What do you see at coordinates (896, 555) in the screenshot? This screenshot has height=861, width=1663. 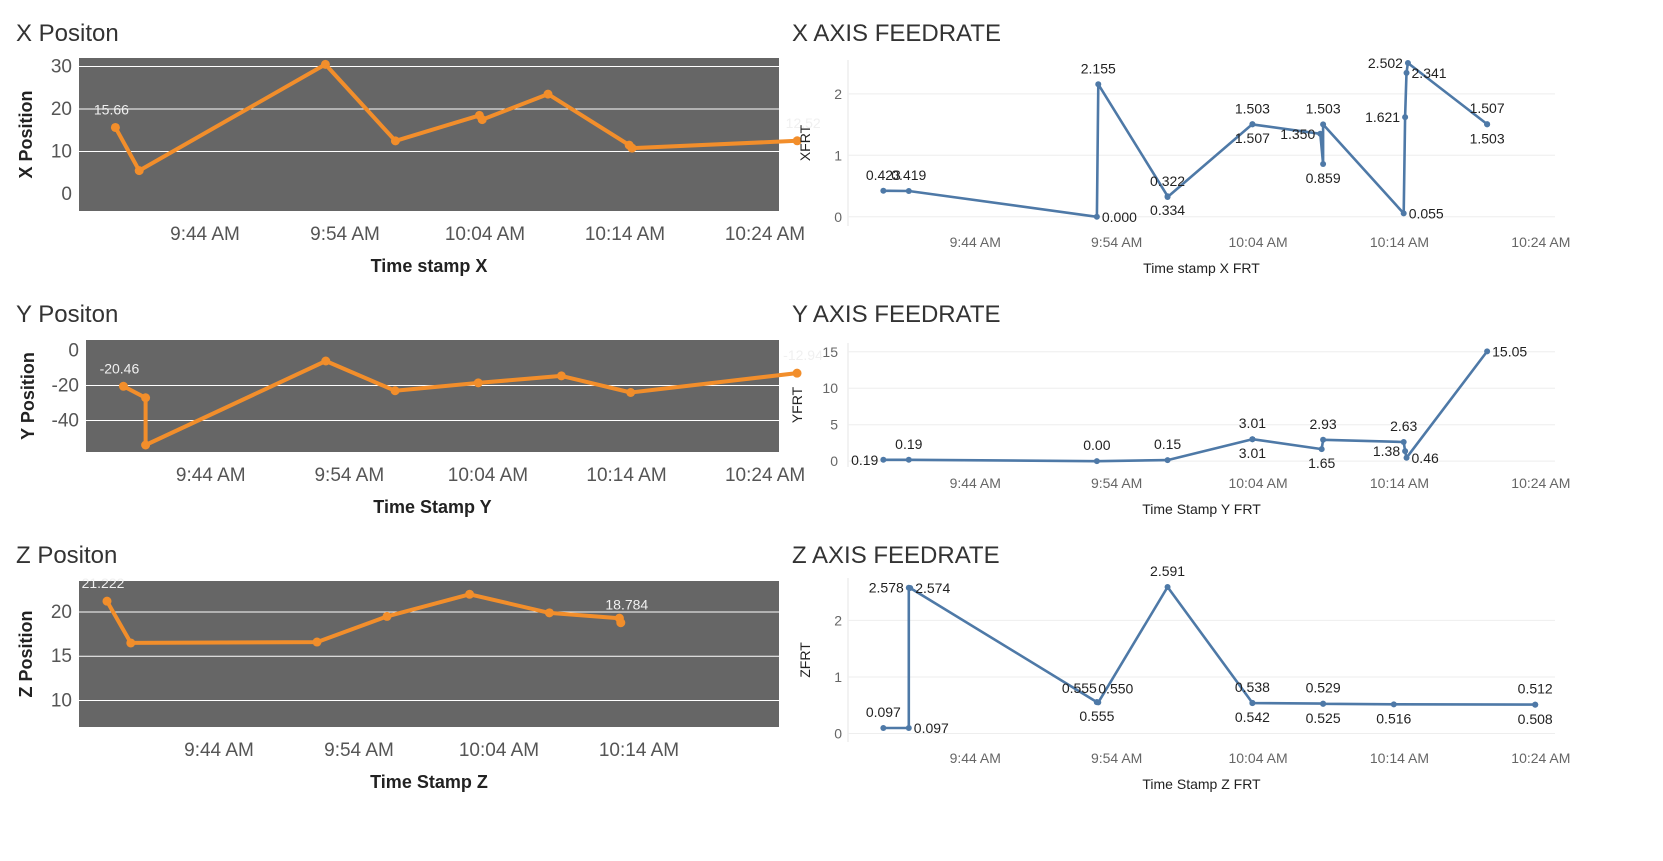 I see `z-feedrate-title: Z AXIS FEEDRATE` at bounding box center [896, 555].